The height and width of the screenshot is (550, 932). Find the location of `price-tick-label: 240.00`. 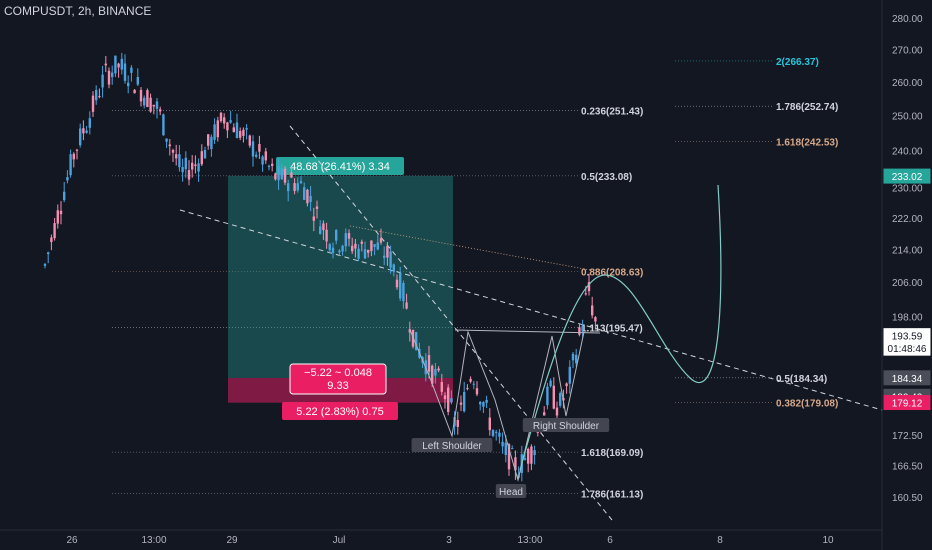

price-tick-label: 240.00 is located at coordinates (907, 152).